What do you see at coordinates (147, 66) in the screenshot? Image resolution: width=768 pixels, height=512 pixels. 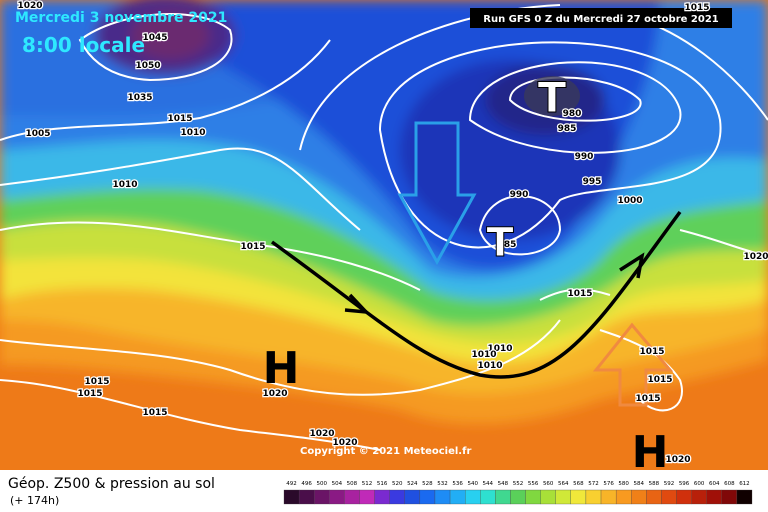 I see `isobar-label: 1050` at bounding box center [147, 66].